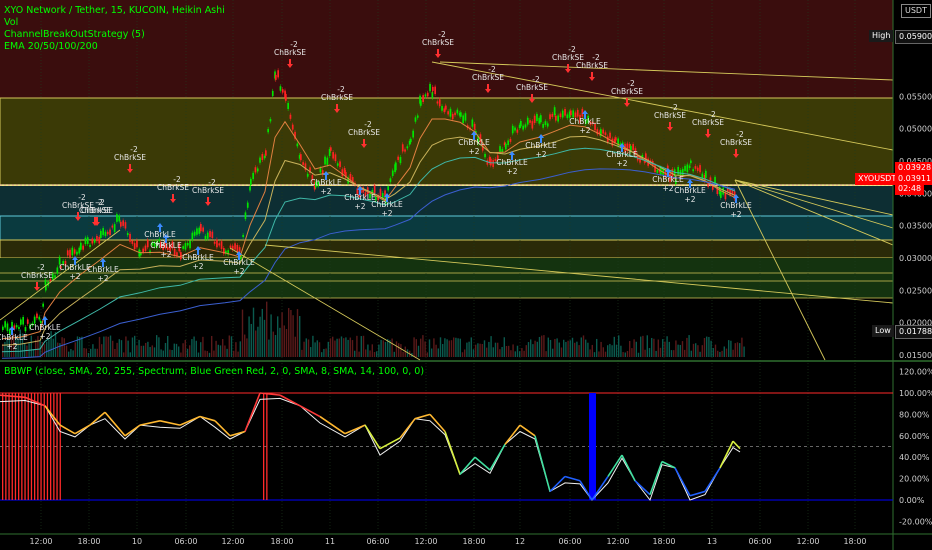 This screenshot has height=550, width=932. Describe the element at coordinates (74, 34) in the screenshot. I see `strategy-legend: ChannelBreakOutStrategy (5)` at that location.